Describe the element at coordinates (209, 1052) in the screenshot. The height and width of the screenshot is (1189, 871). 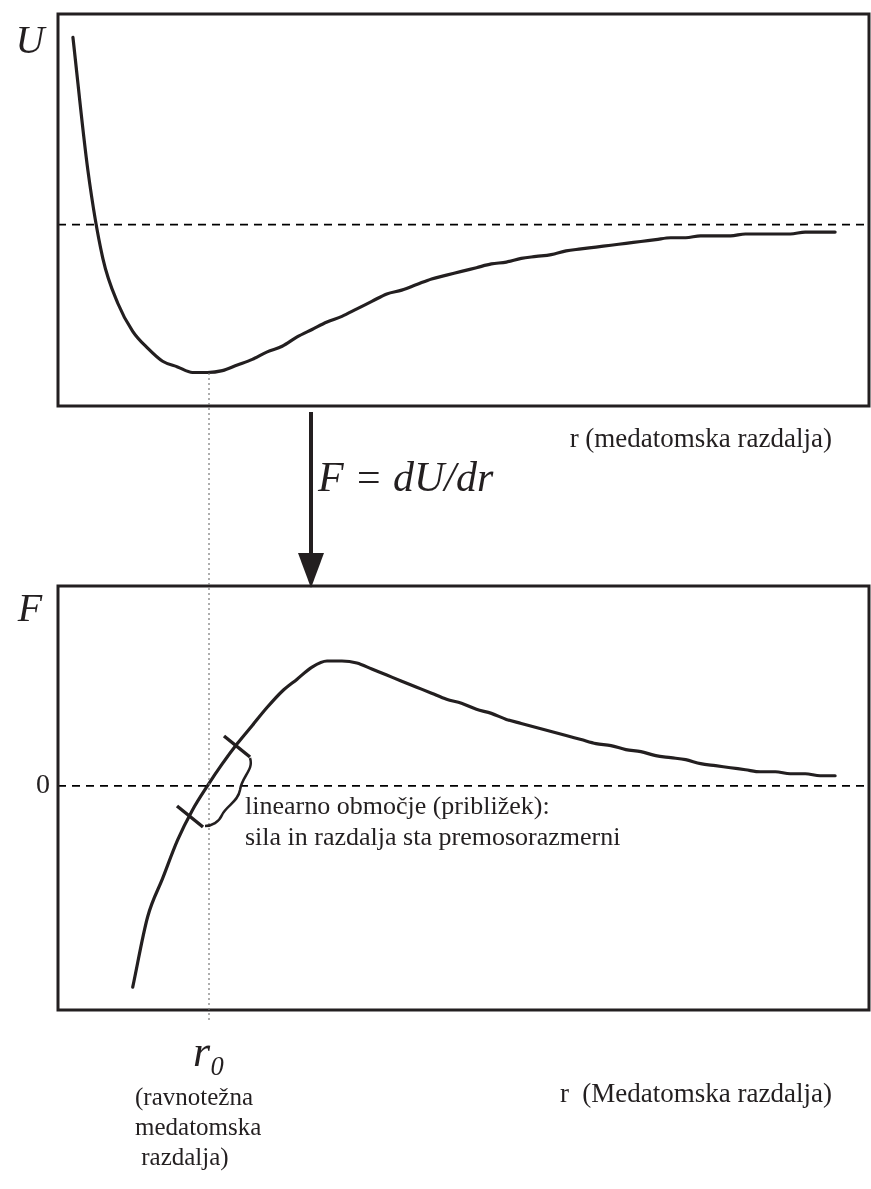
I see `text: r₀` at that location.